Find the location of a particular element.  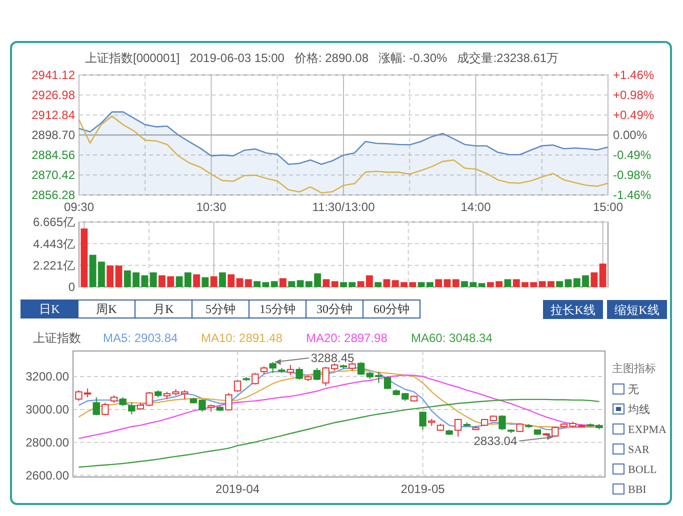

x-tick-label: 10:30 is located at coordinates (211, 207).